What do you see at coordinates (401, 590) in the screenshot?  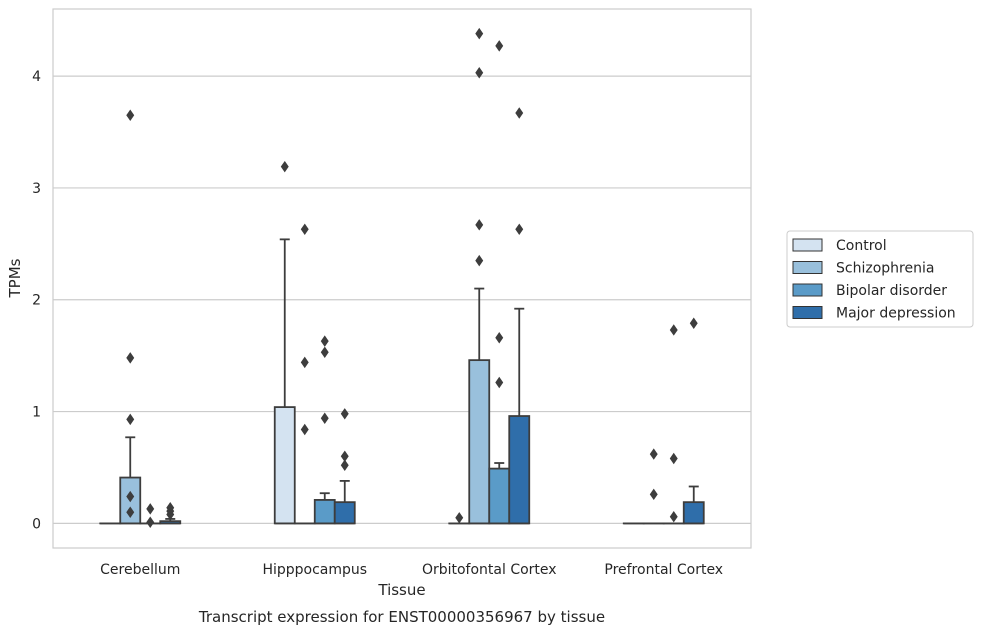 I see `x-axis-label: Tissue` at bounding box center [401, 590].